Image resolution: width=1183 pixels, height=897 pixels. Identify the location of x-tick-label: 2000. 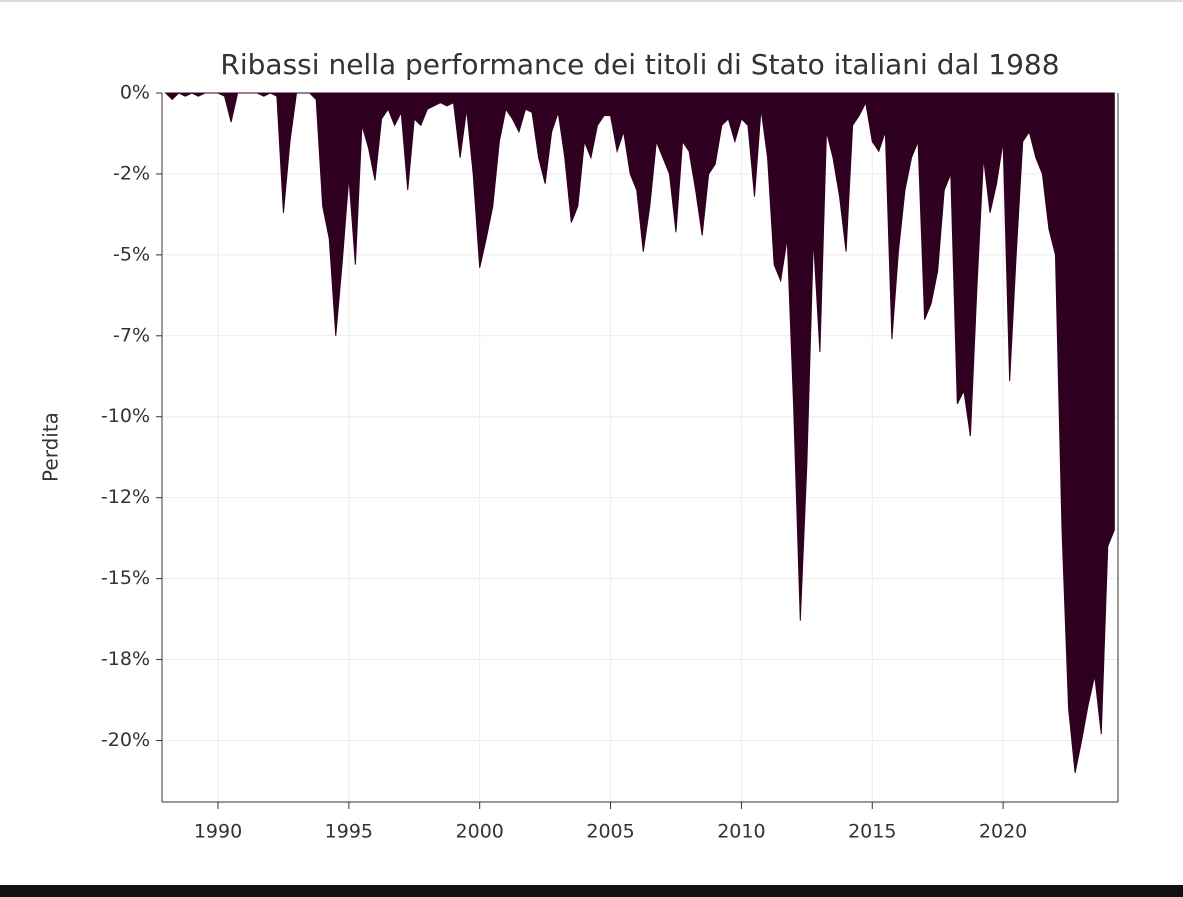
(480, 832).